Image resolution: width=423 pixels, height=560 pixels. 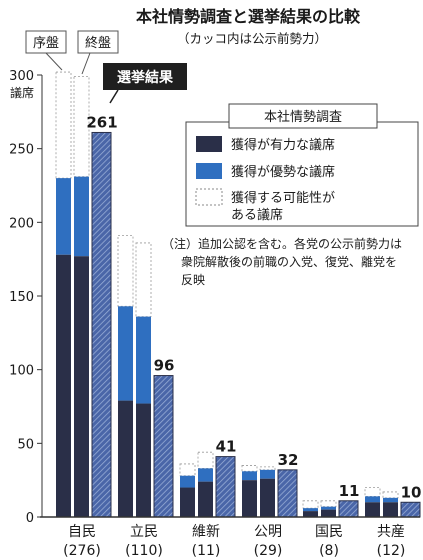 I want to click on x-tick-sublabel: (12), so click(x=391, y=551).